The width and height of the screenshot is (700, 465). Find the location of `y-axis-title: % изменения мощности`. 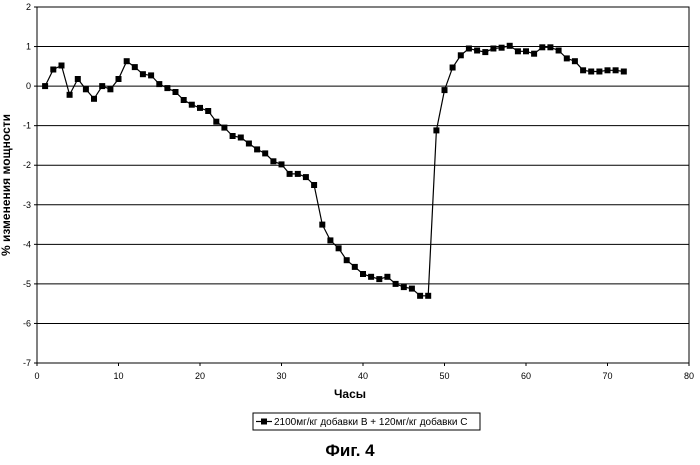

y-axis-title: % изменения мощности is located at coordinates (6, 185).